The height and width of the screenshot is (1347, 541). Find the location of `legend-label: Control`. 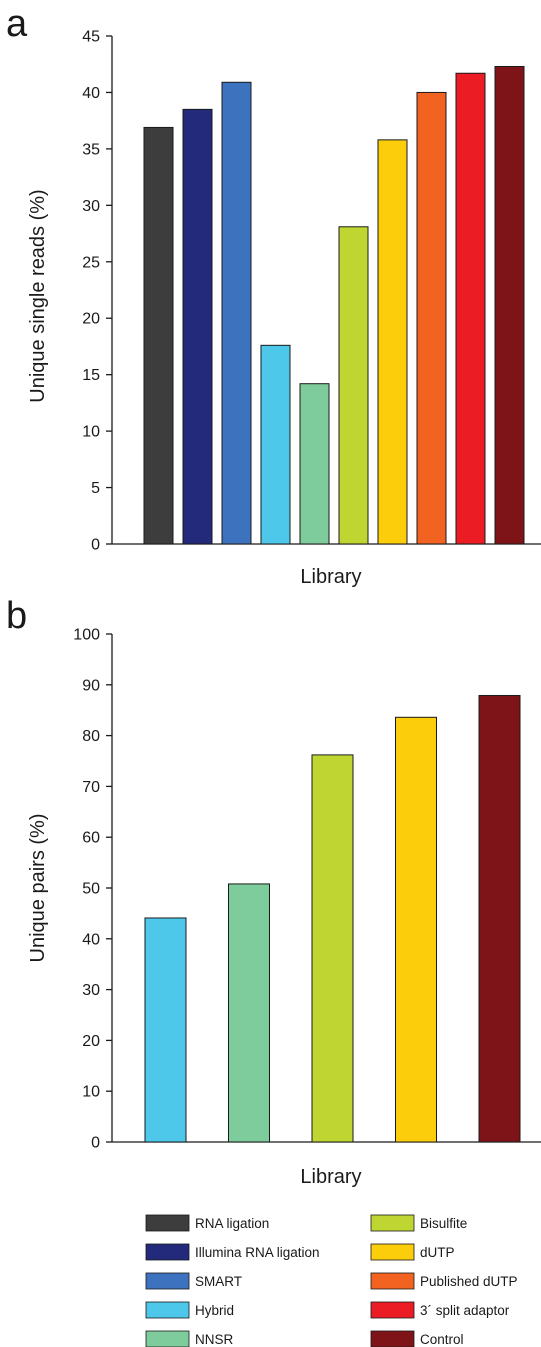

legend-label: Control is located at coordinates (442, 1339).